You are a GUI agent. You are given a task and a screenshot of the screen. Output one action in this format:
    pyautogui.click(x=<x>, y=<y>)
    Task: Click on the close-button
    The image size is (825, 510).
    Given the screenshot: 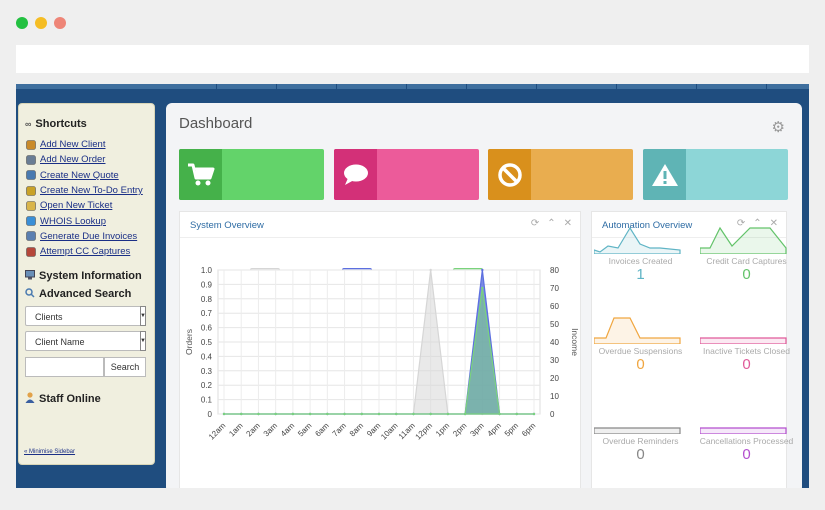 What is the action you would take?
    pyautogui.click(x=60, y=23)
    